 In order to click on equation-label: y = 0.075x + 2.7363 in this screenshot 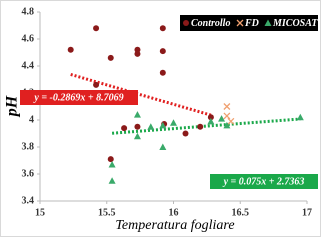, I will do `click(264, 181)`.